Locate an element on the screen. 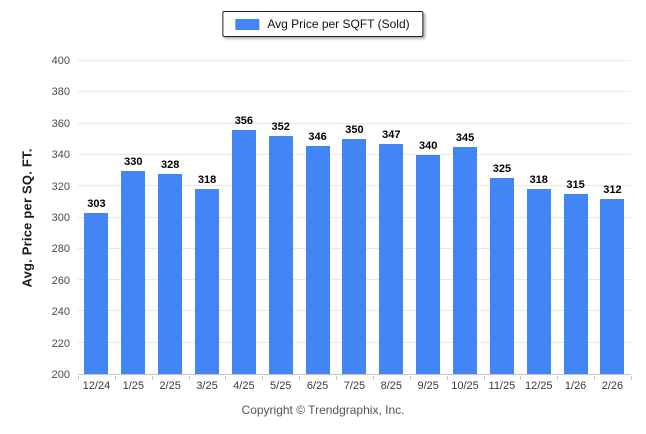 The image size is (646, 434). chart-legend: Avg Price per SQFT (Sold) is located at coordinates (323, 24).